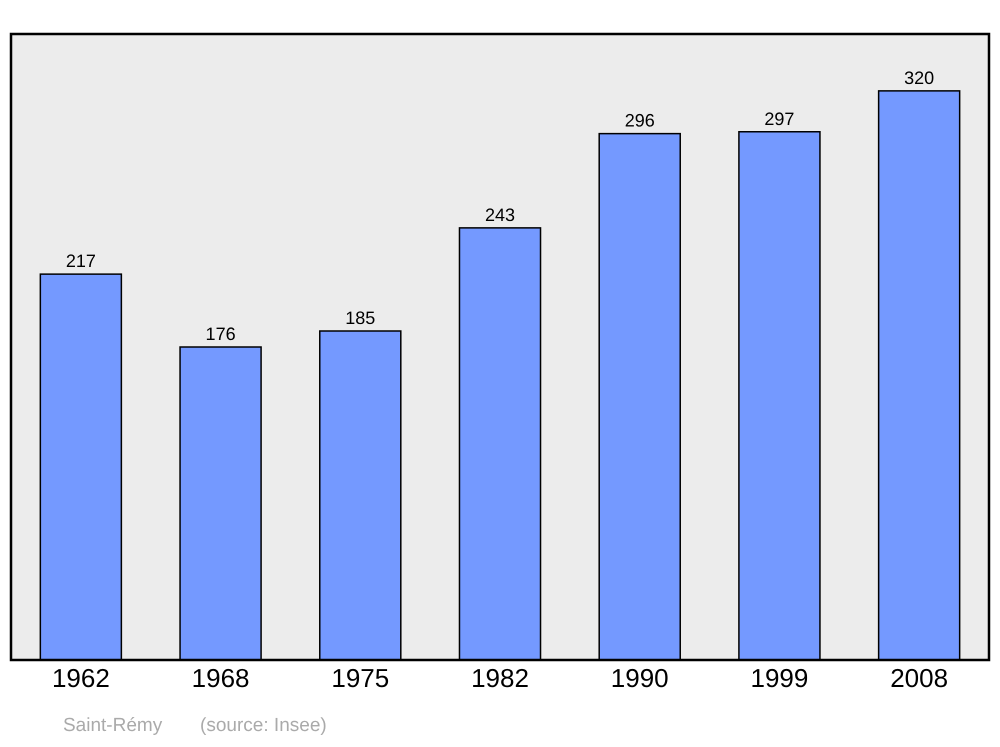 The height and width of the screenshot is (747, 1000). What do you see at coordinates (500, 214) in the screenshot?
I see `data-label: 243` at bounding box center [500, 214].